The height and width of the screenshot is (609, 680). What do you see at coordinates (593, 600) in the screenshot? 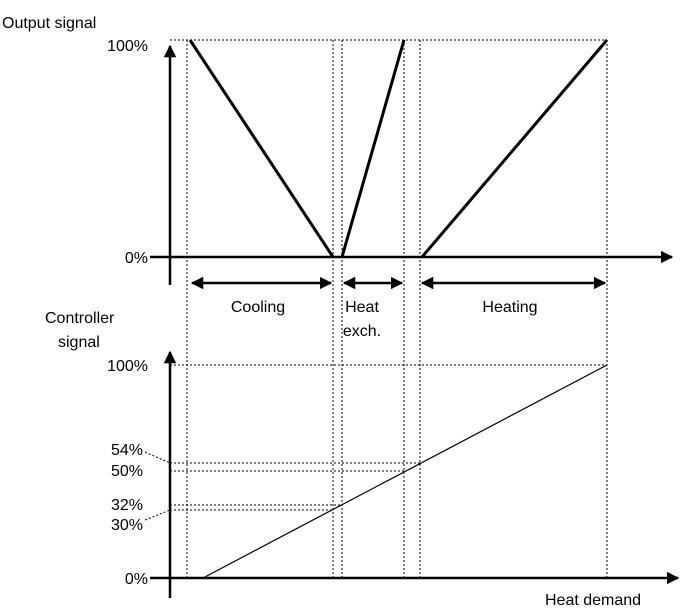
I see `x-axis-label: Heat demand` at bounding box center [593, 600].